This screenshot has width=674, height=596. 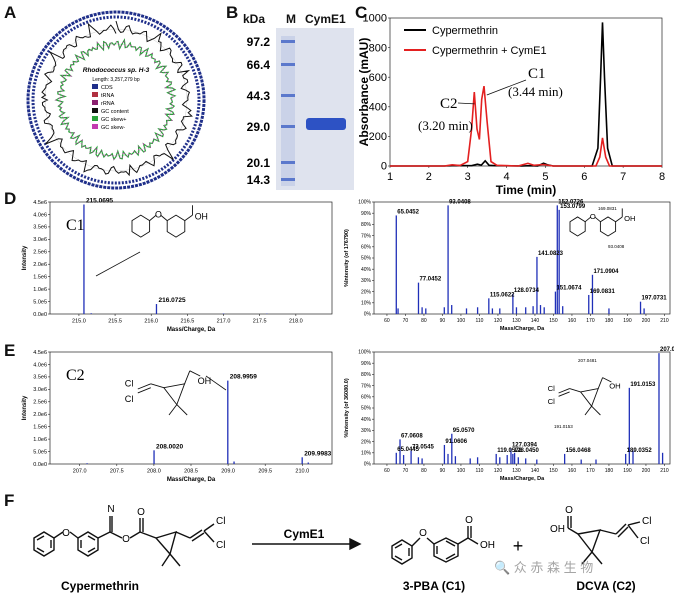 I want to click on x-tick-label: 215.5, so click(x=115, y=322).